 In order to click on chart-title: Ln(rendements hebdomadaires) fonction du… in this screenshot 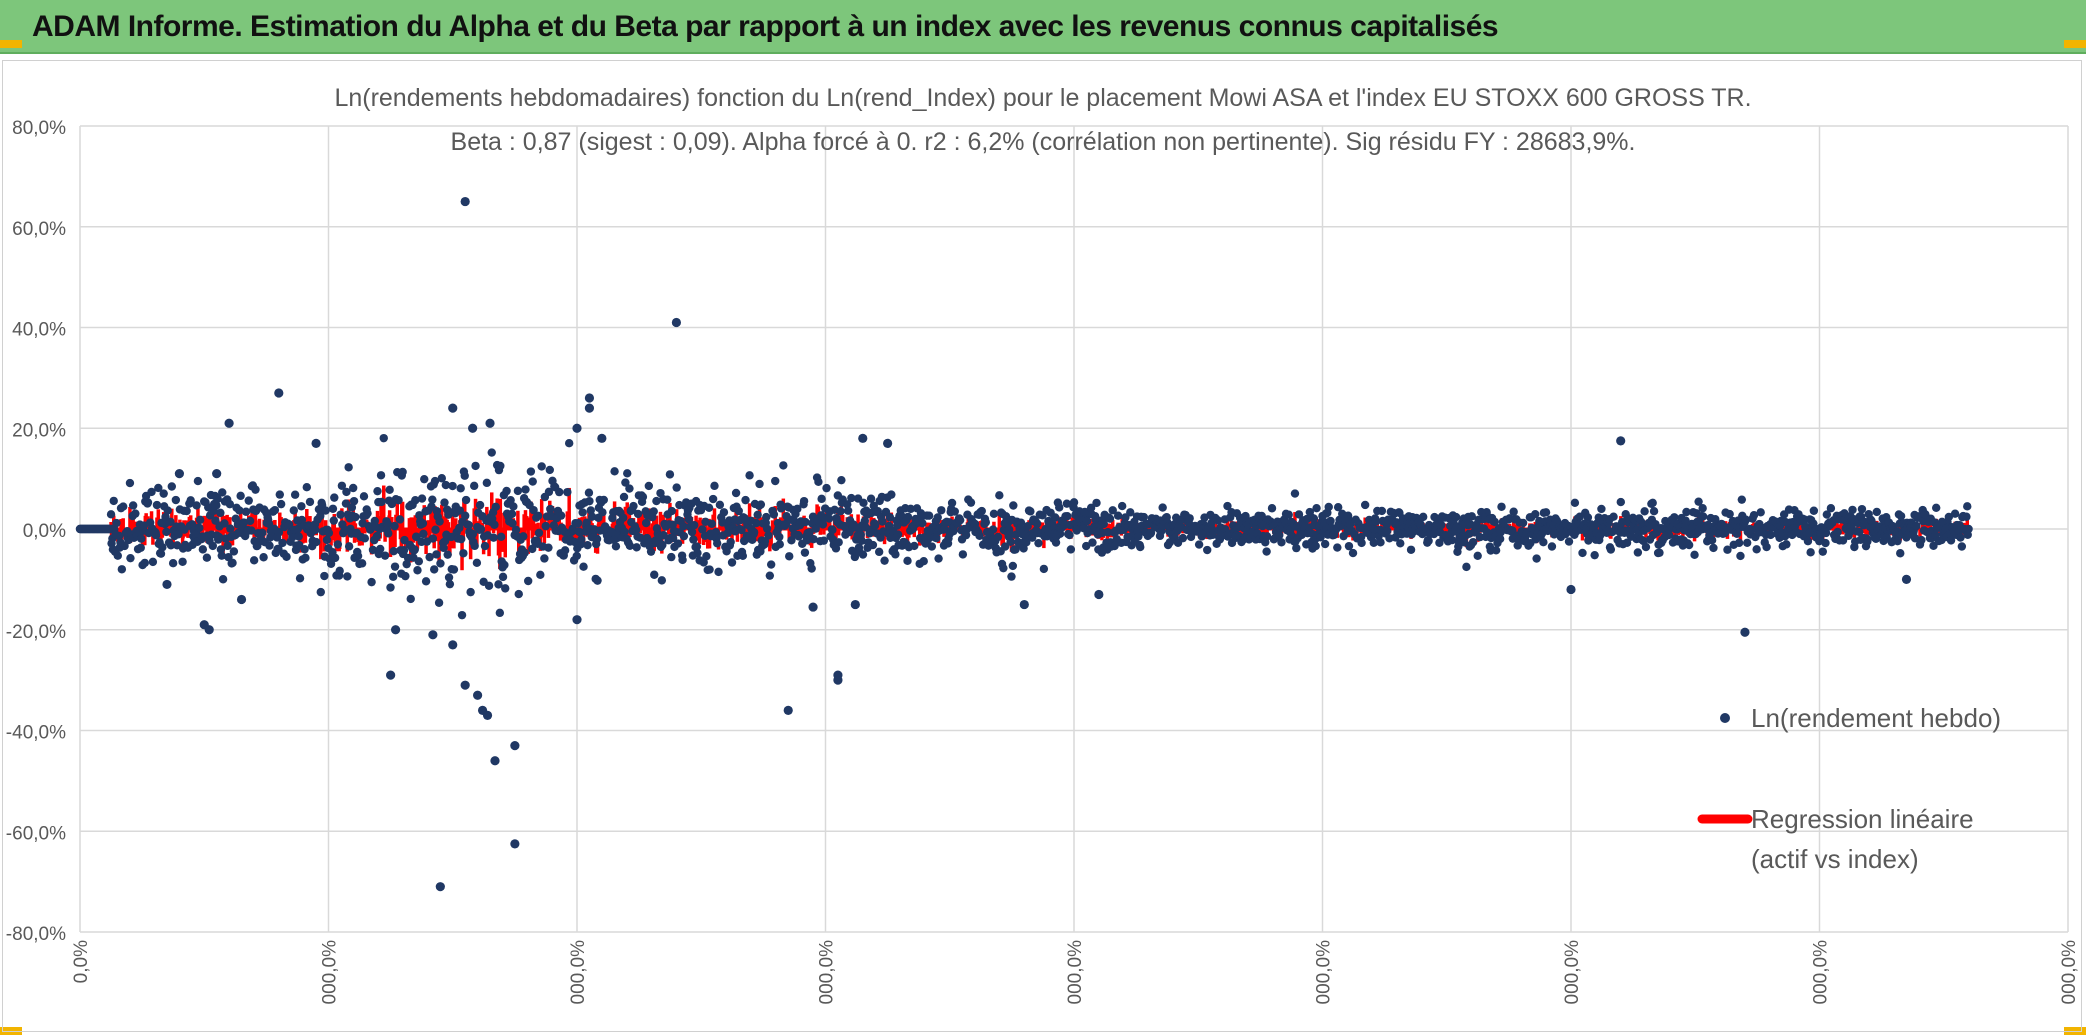, I will do `click(1042, 98)`.